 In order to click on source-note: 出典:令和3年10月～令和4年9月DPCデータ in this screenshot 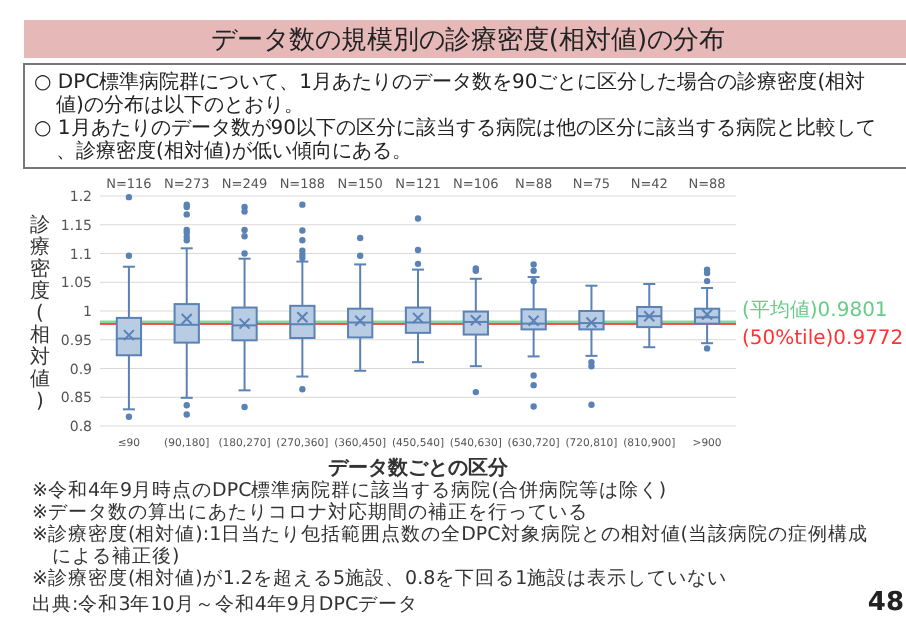, I will do `click(225, 604)`.